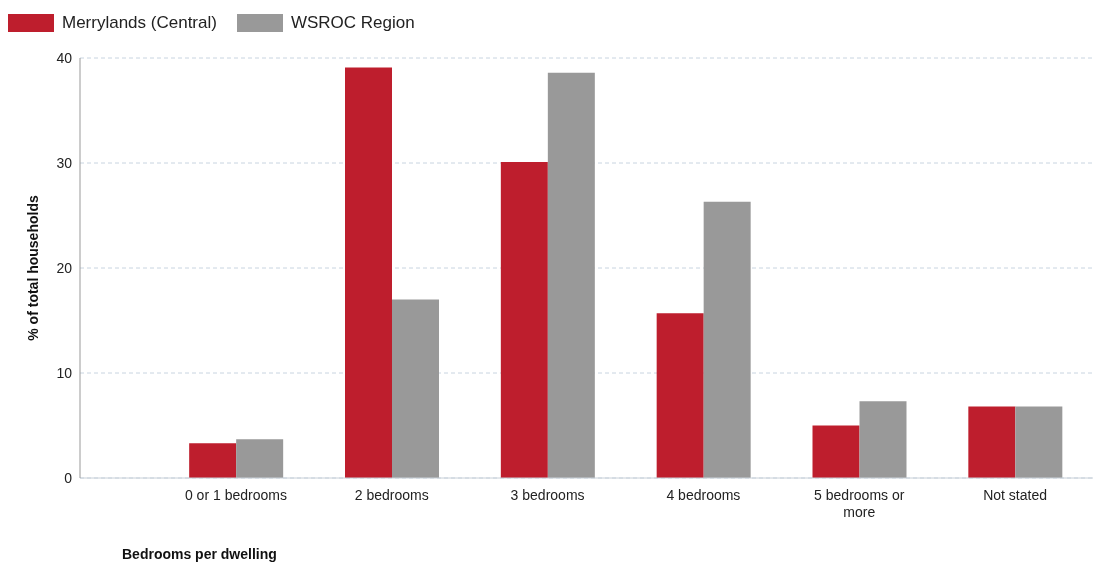 Image resolution: width=1107 pixels, height=586 pixels. Describe the element at coordinates (1015, 495) in the screenshot. I see `x-tick-label: Not stated` at that location.